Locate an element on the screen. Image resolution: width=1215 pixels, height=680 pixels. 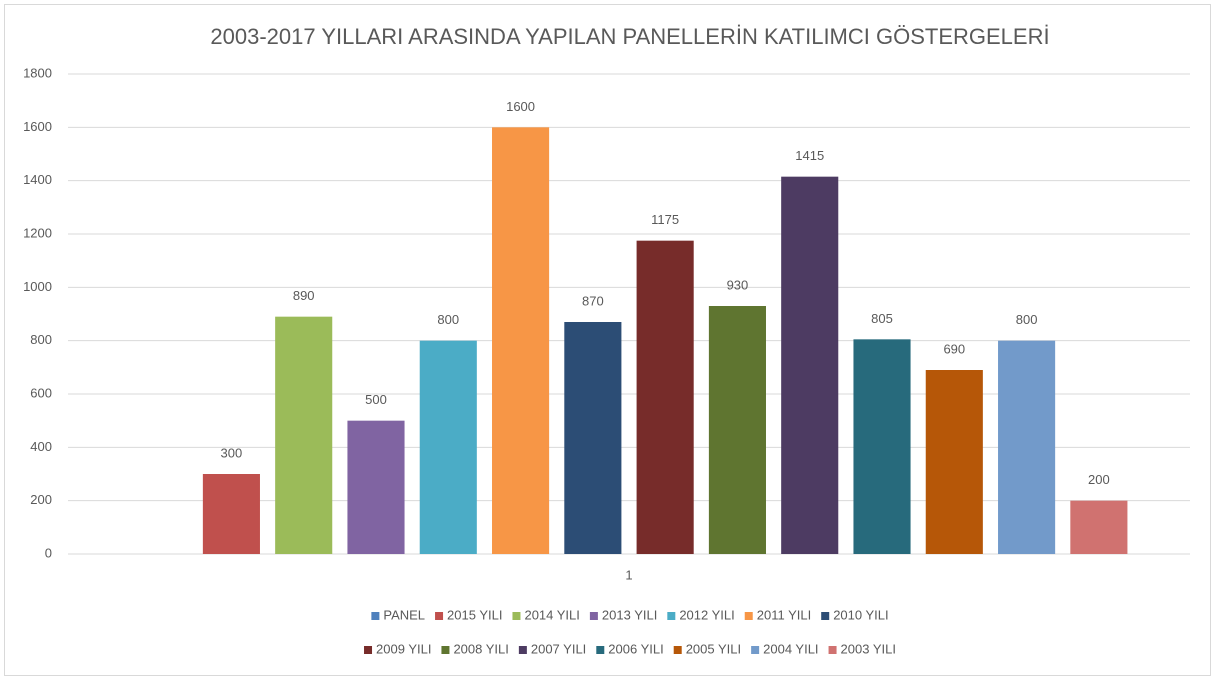
data-label: 1175 is located at coordinates (665, 219).